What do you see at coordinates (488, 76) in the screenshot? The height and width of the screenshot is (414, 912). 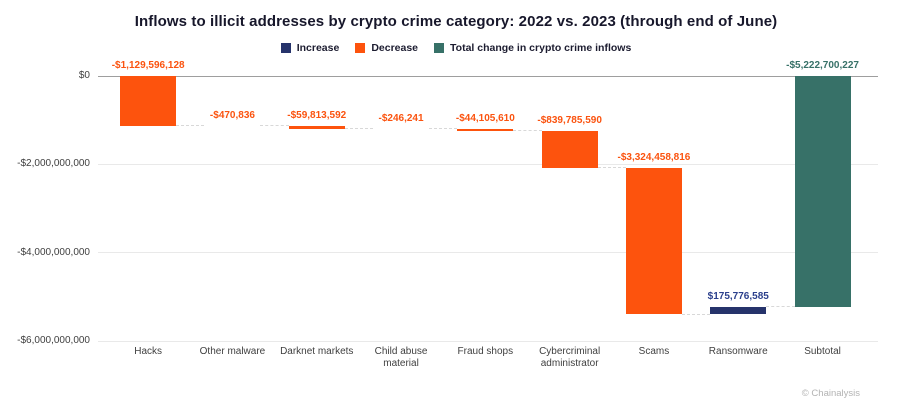 I see `zero-baseline` at bounding box center [488, 76].